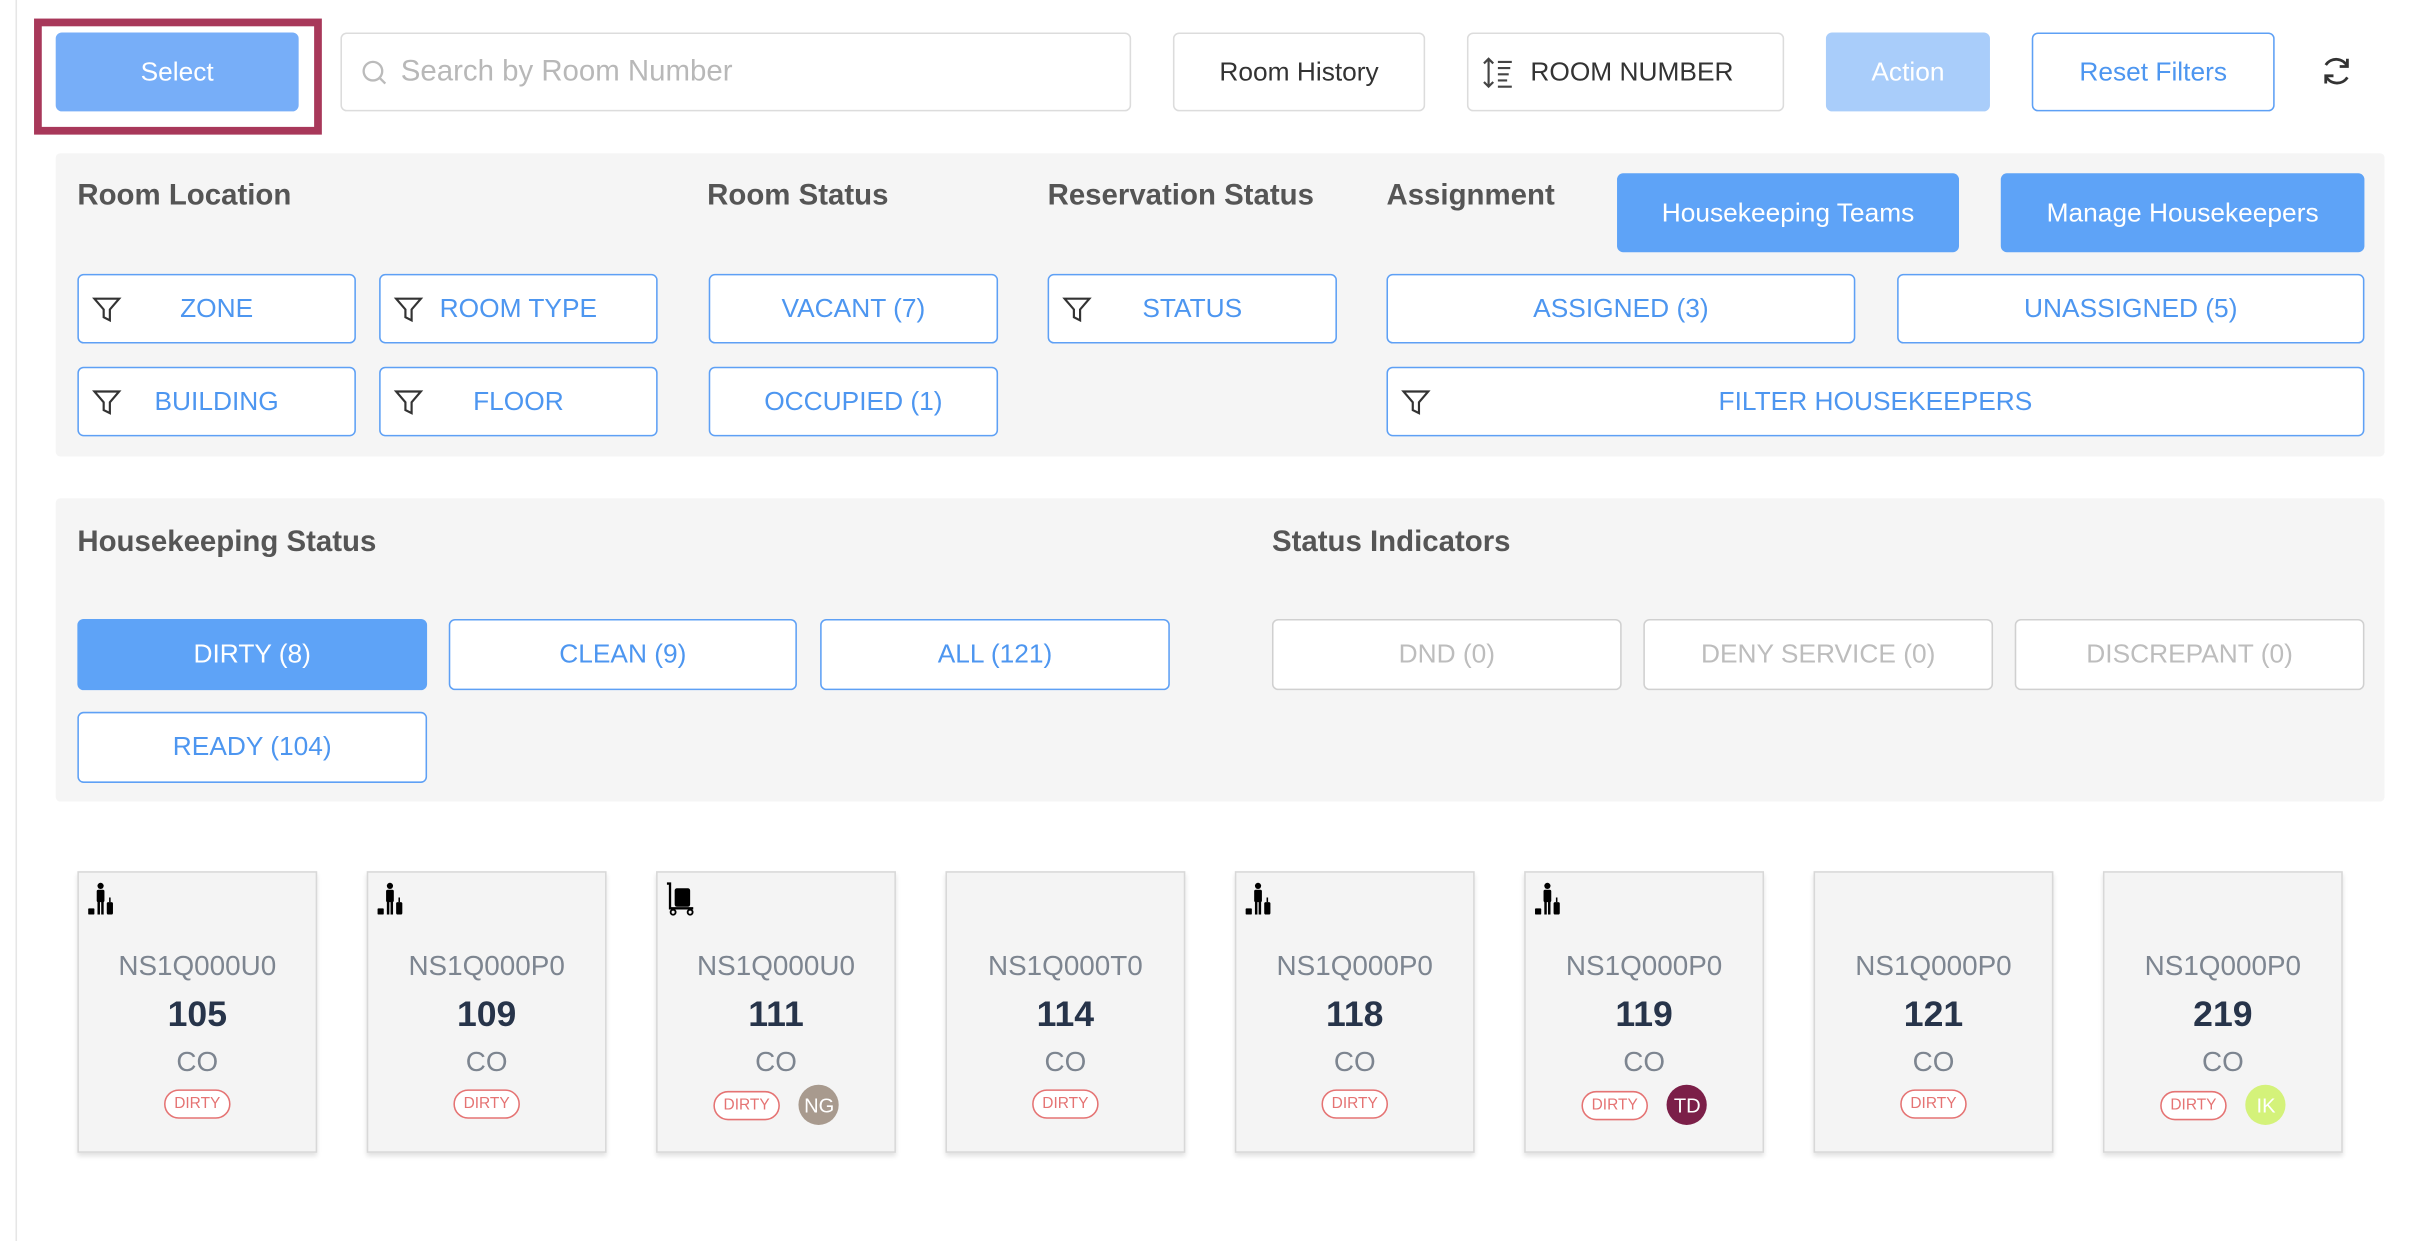 This screenshot has width=2414, height=1241. Describe the element at coordinates (177, 72) in the screenshot. I see `select-button: Select` at that location.